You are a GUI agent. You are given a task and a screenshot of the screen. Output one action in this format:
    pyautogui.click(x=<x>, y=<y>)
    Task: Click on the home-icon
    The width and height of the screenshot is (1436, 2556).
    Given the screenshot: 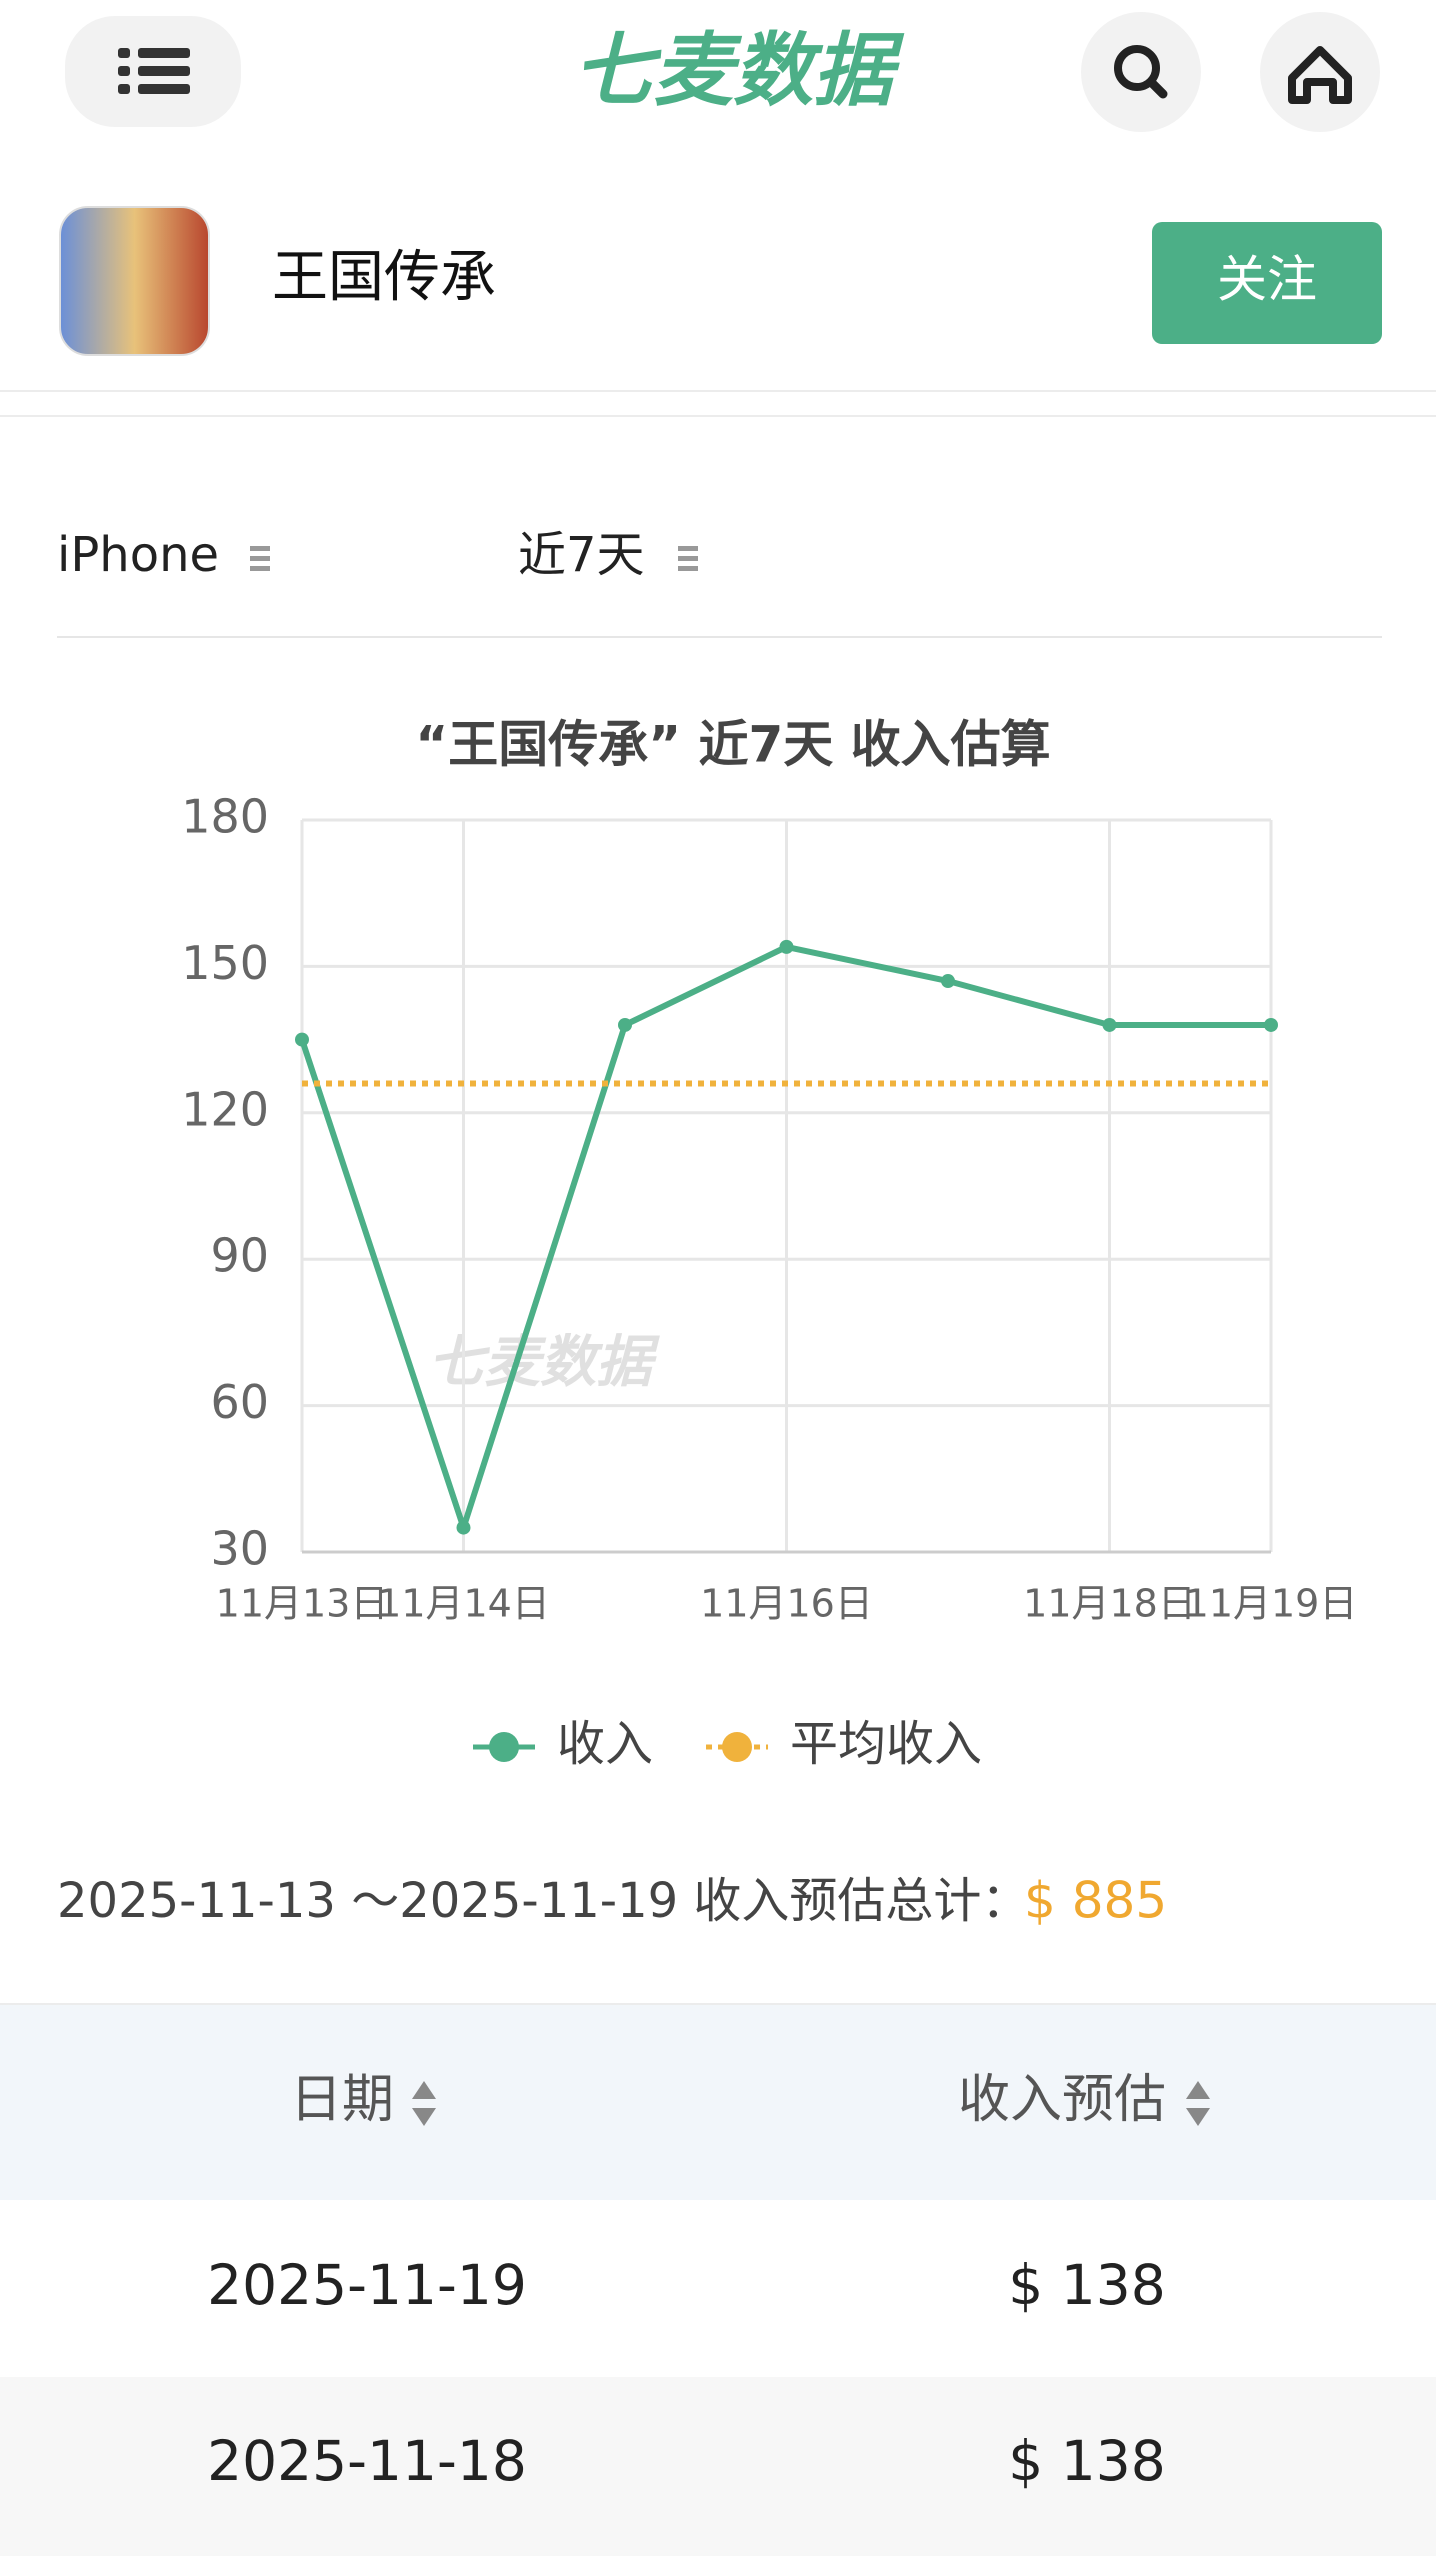 What is the action you would take?
    pyautogui.click(x=1320, y=75)
    